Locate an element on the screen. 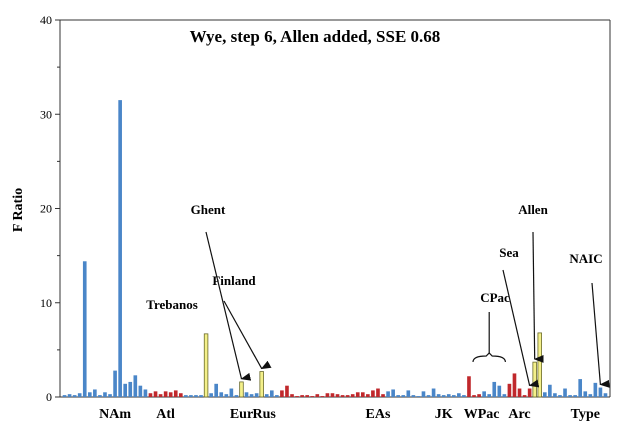  group-label: EAs is located at coordinates (378, 414).